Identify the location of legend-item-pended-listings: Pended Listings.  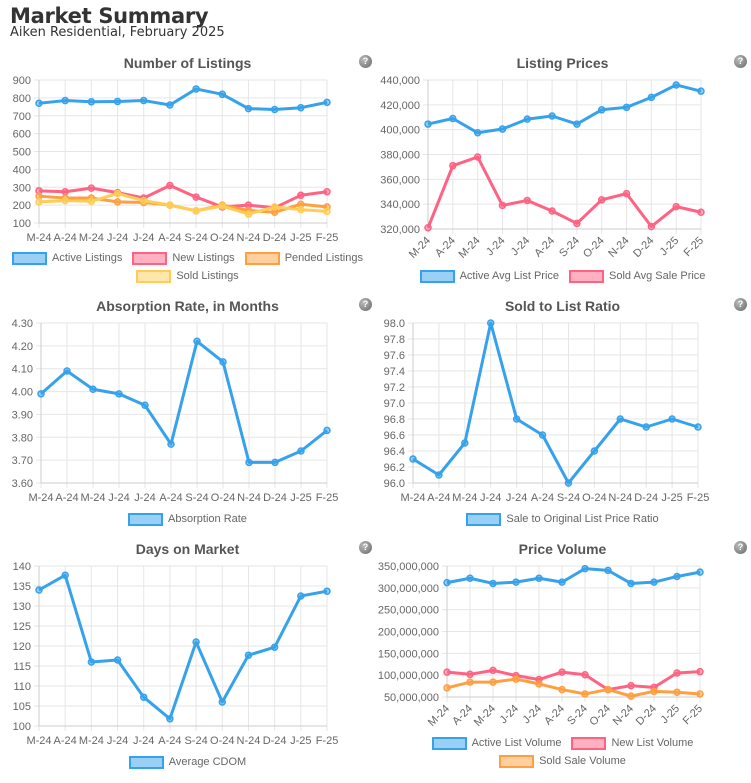
(303, 258).